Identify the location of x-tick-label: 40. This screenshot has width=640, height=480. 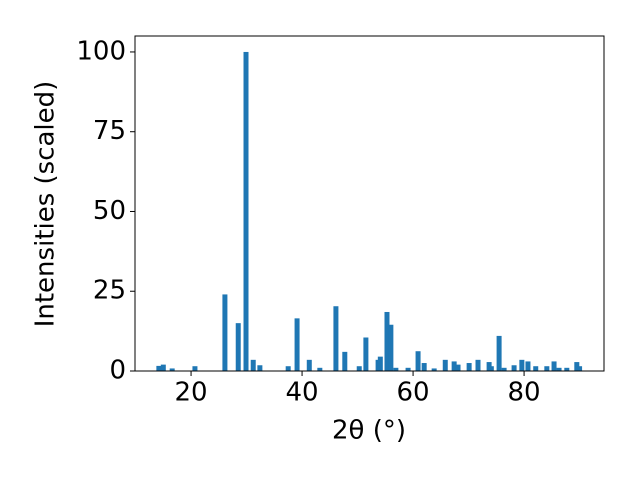
(302, 393).